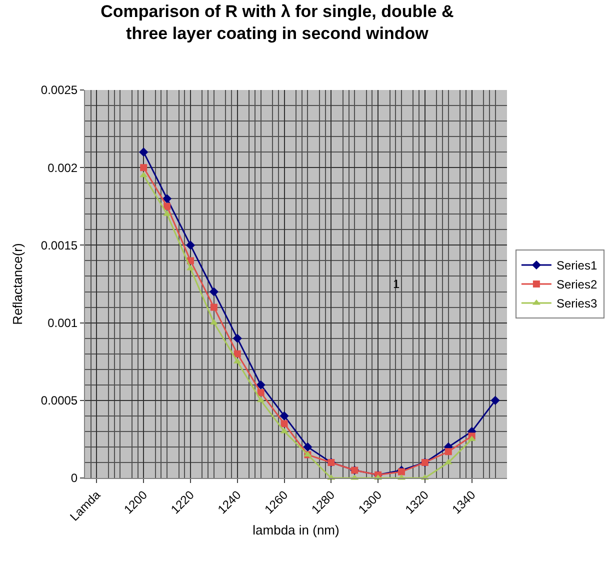 The height and width of the screenshot is (563, 616). I want to click on y-tick-label: 0.0015, so click(59, 245).